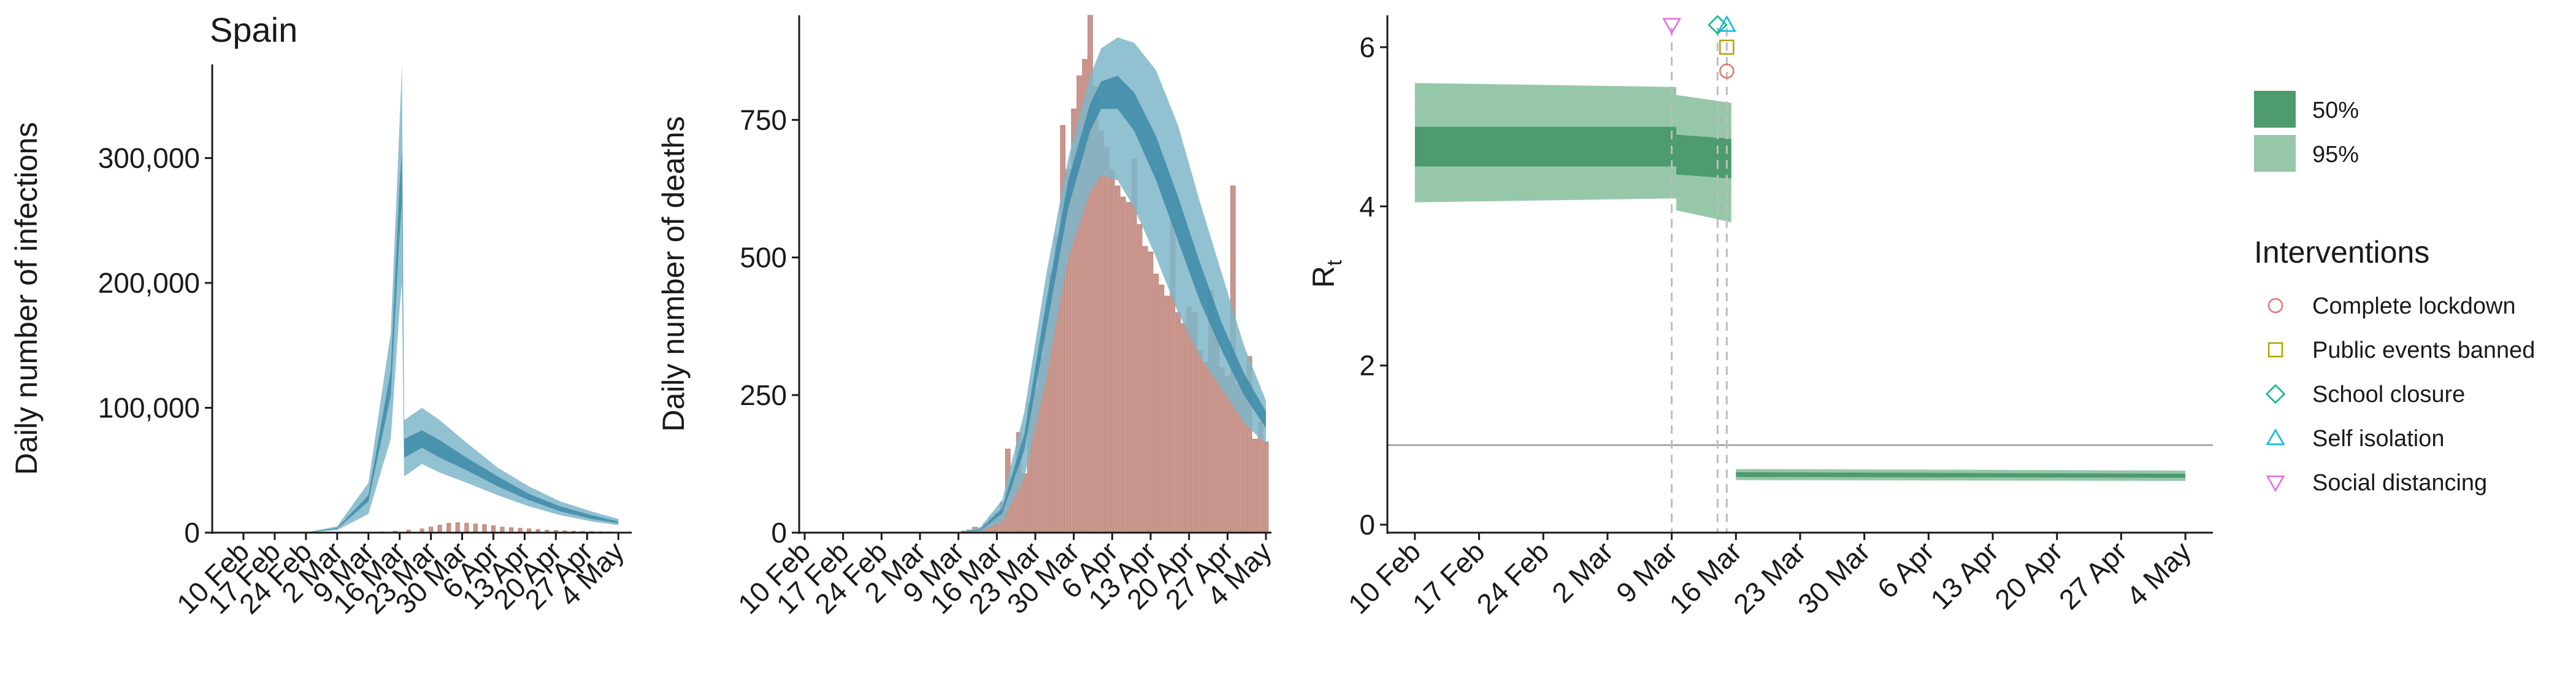  What do you see at coordinates (2275, 306) in the screenshot?
I see `legend-marker-circle` at bounding box center [2275, 306].